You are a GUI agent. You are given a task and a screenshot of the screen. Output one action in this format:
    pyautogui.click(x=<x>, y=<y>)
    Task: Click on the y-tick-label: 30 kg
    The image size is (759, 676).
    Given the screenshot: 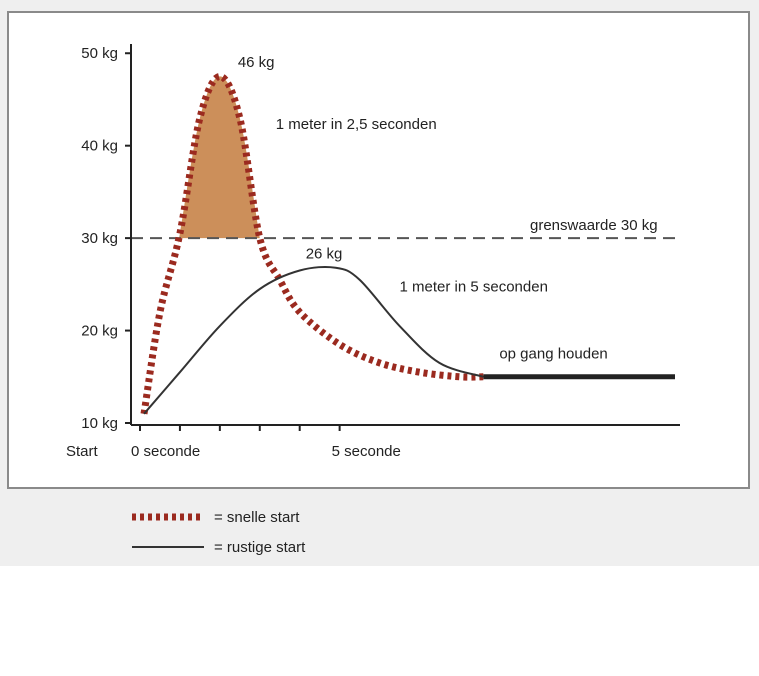 What is the action you would take?
    pyautogui.click(x=99, y=238)
    